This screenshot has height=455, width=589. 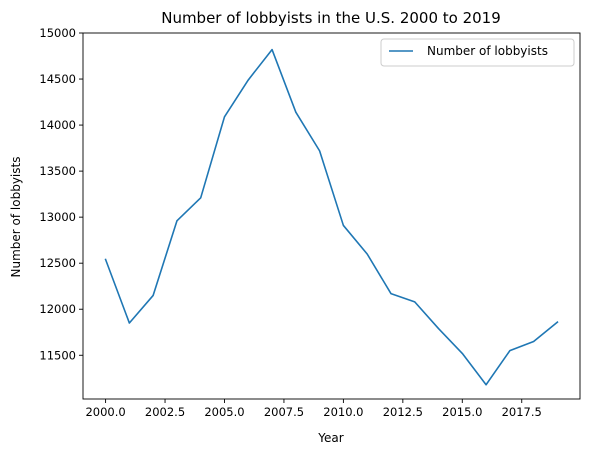 What do you see at coordinates (57, 355) in the screenshot?
I see `y-tick-label: 11500` at bounding box center [57, 355].